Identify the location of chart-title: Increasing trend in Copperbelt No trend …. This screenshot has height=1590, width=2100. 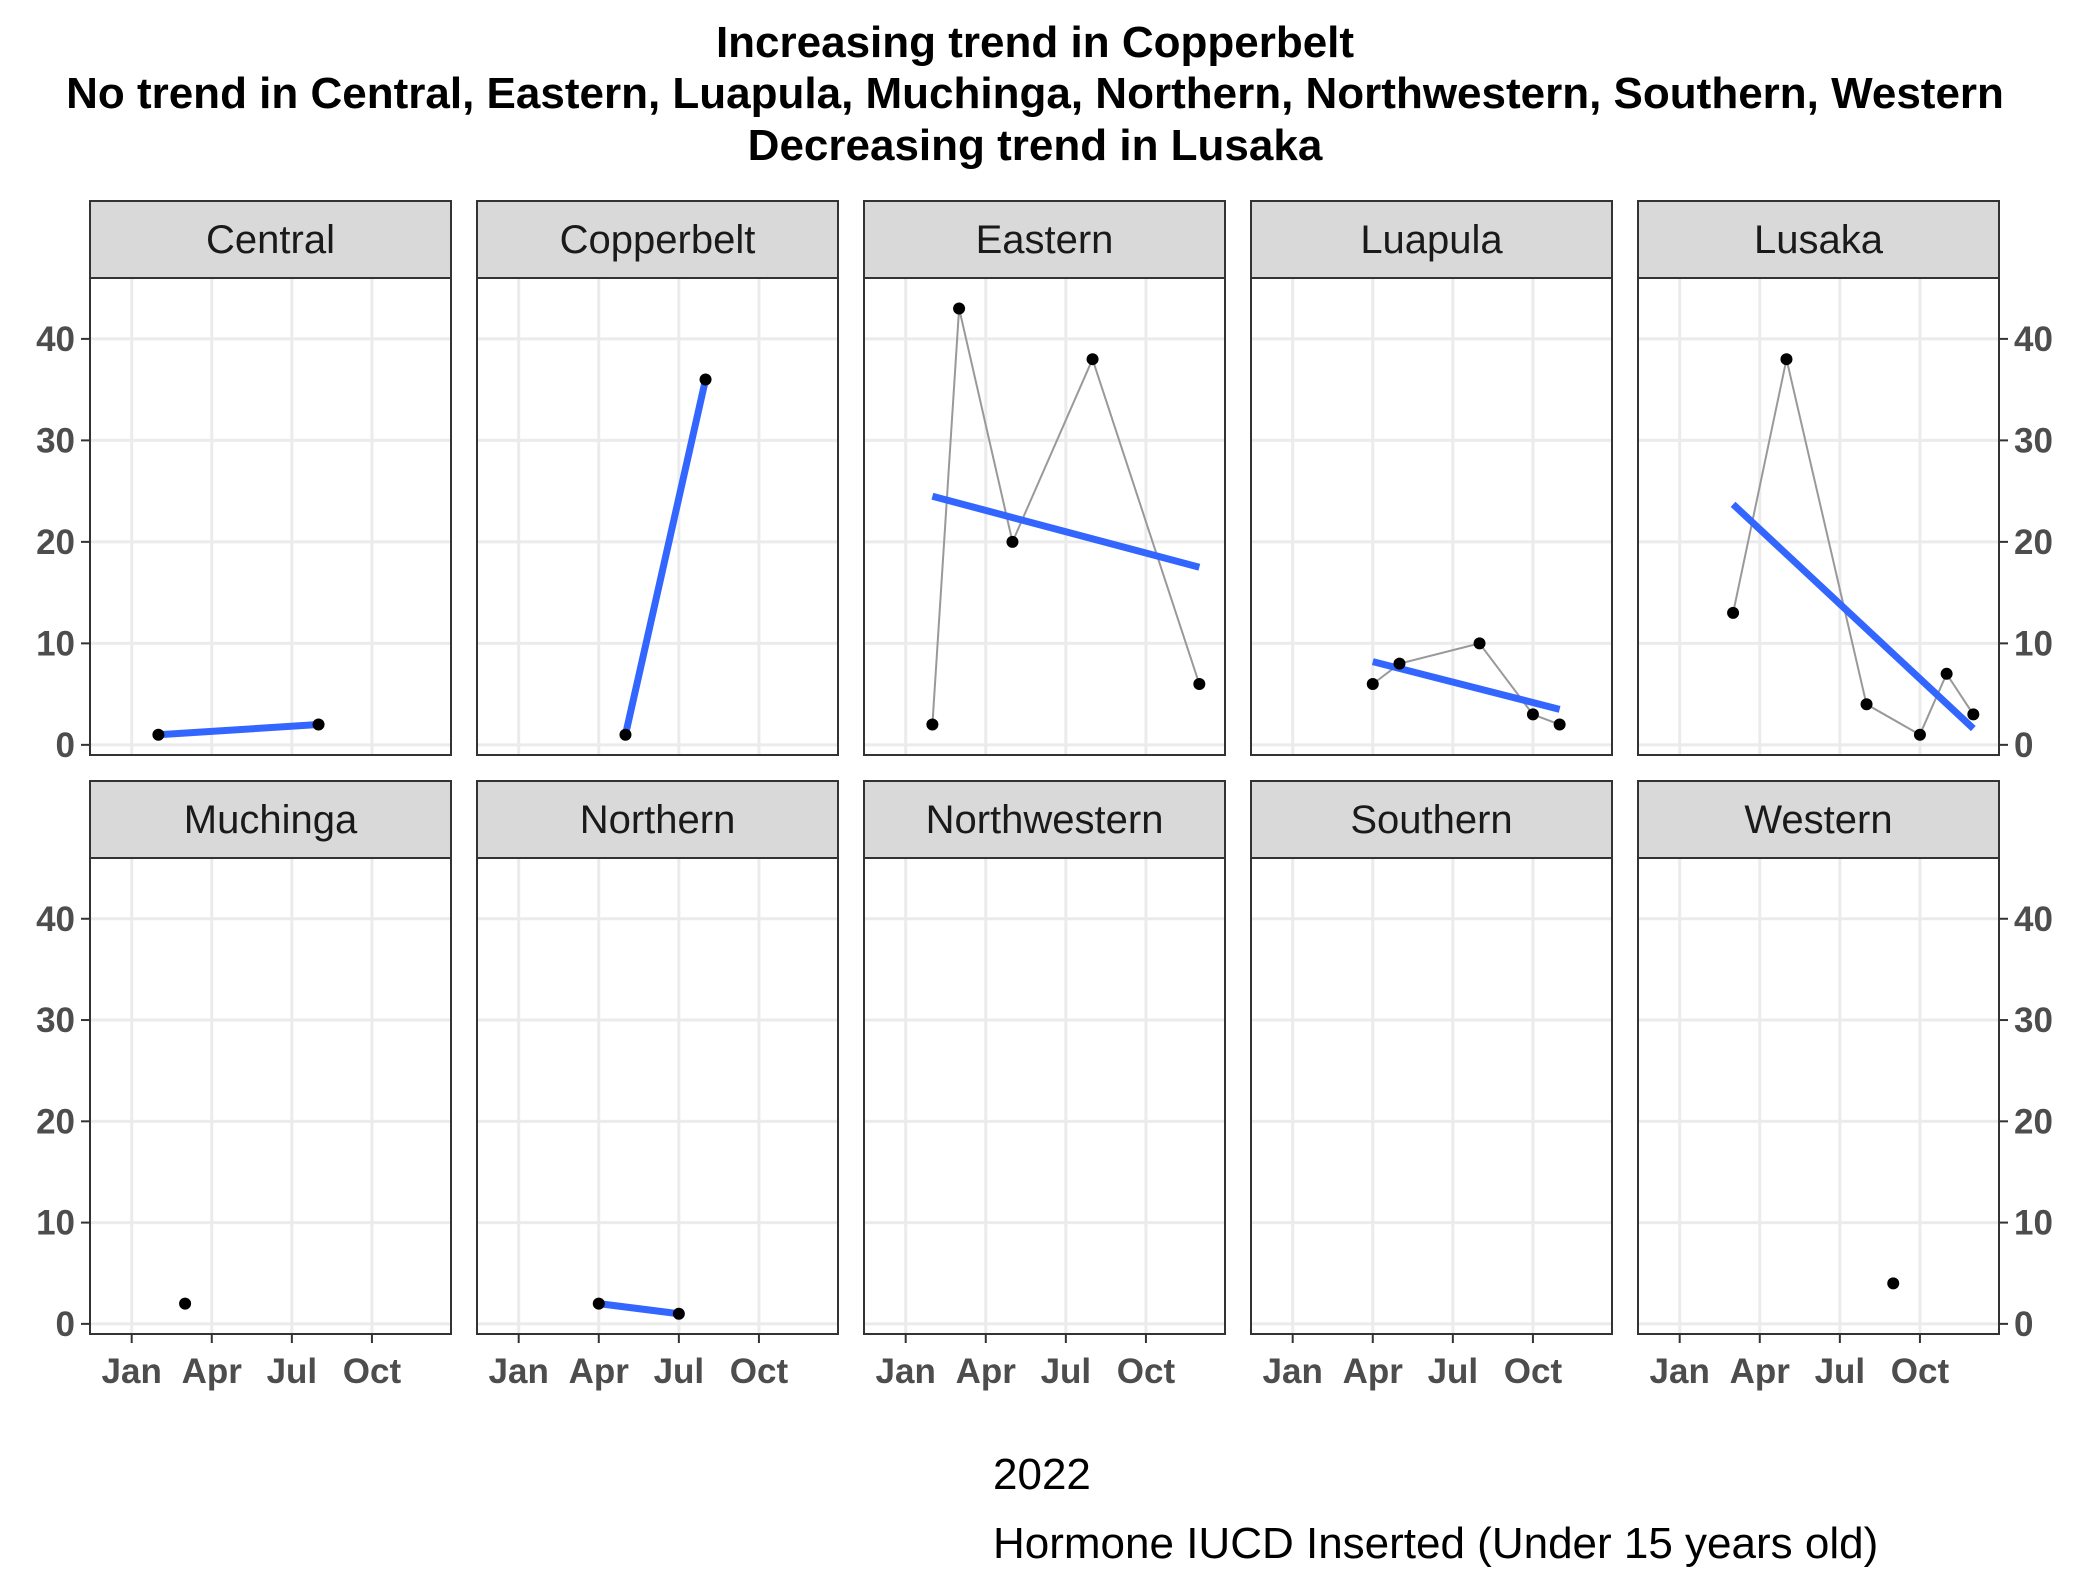
(1035, 94).